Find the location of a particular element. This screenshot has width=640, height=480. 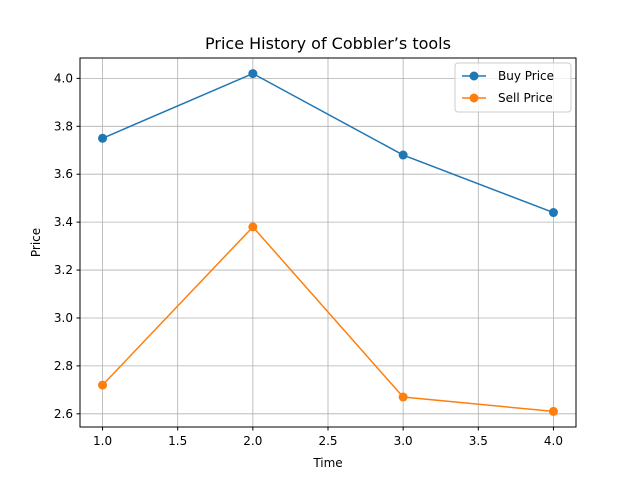

y-tick-label: 4.0 is located at coordinates (63, 78).